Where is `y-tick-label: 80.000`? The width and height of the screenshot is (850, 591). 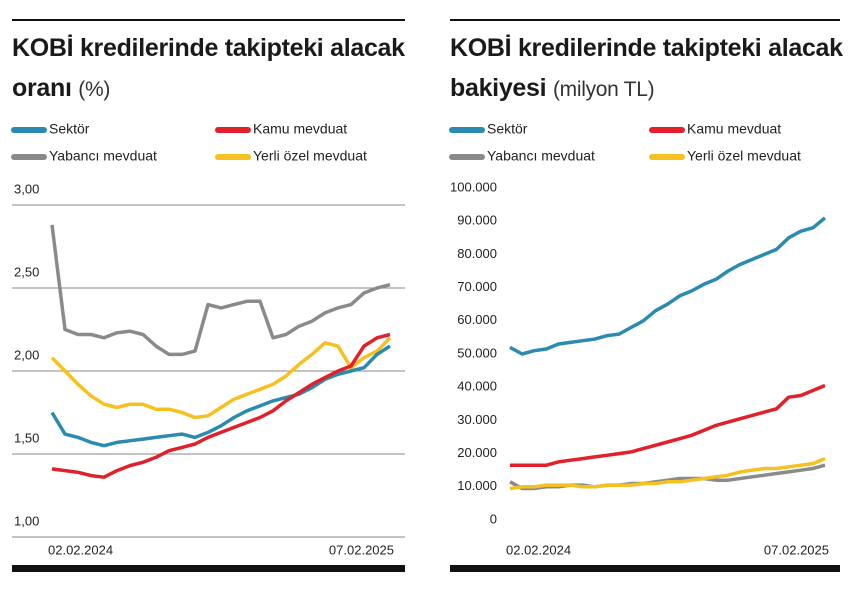 y-tick-label: 80.000 is located at coordinates (477, 253).